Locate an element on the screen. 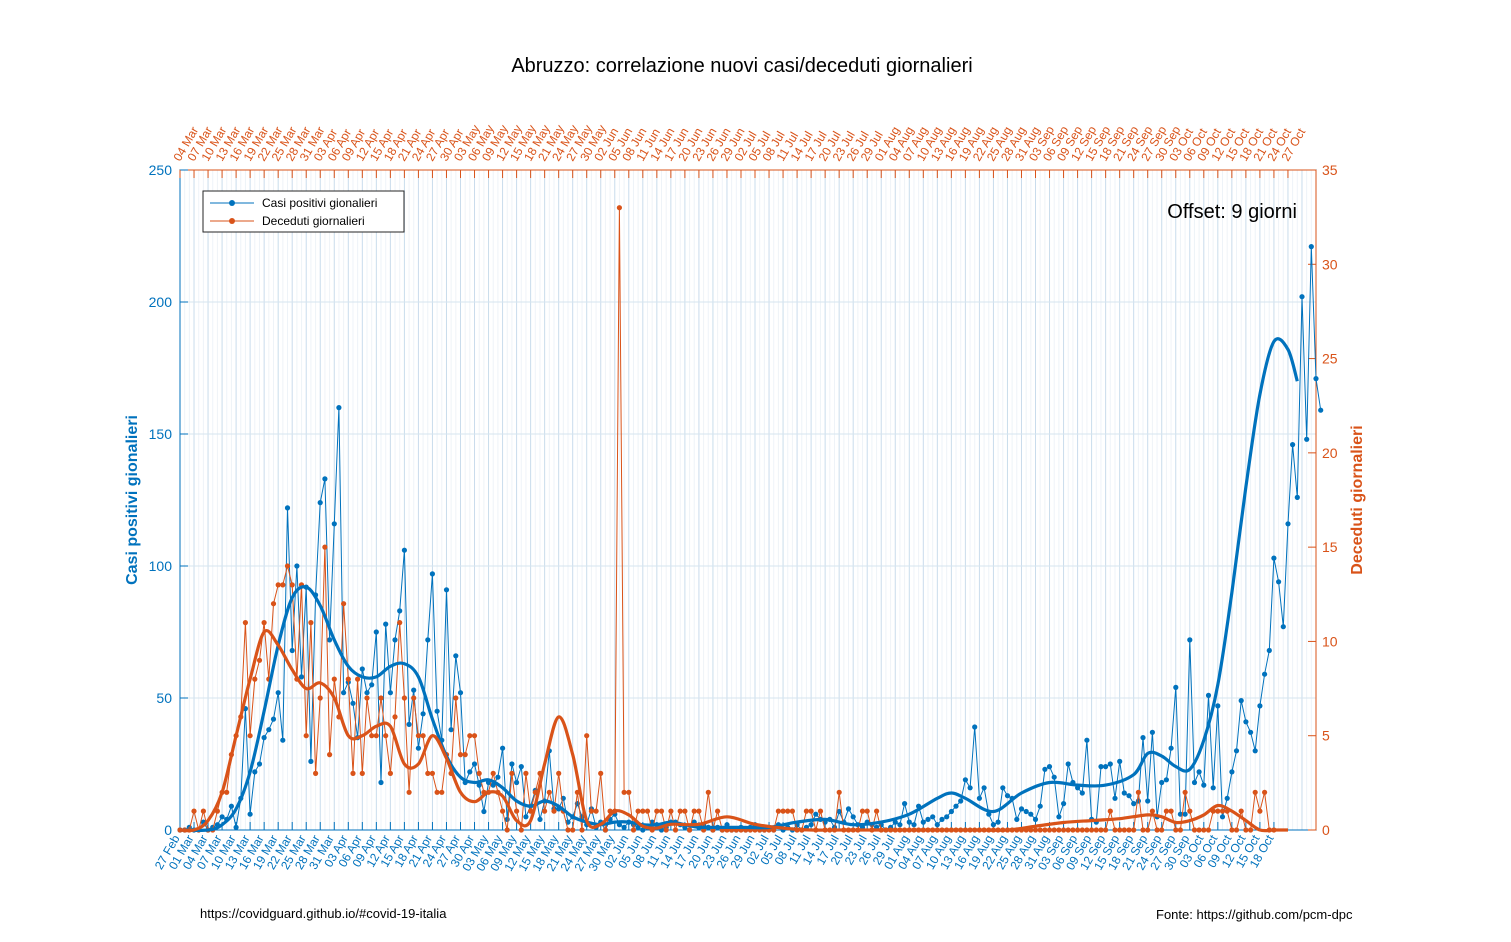  footer-data-source: Fonte: https://github.com/pcm-dpc is located at coordinates (1254, 914).